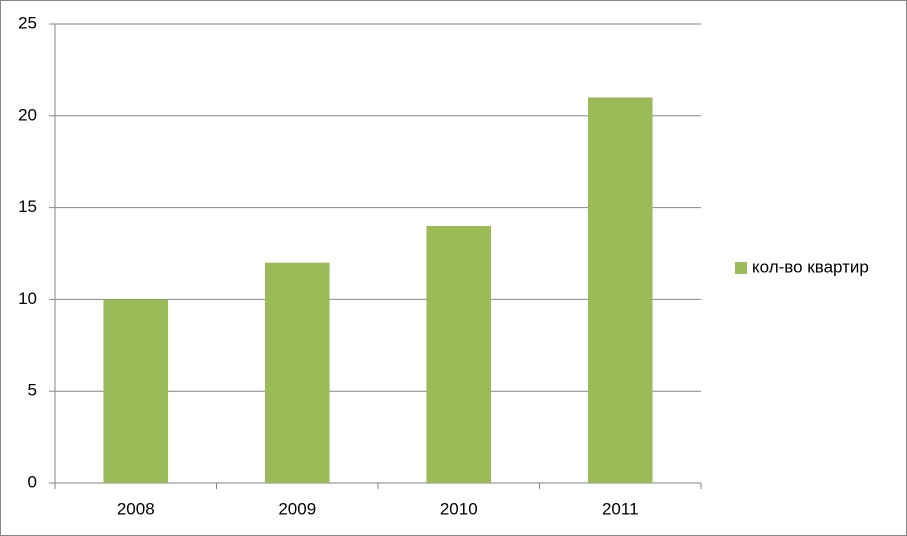 The image size is (907, 536). Describe the element at coordinates (27, 206) in the screenshot. I see `y-tick-label: 15` at that location.